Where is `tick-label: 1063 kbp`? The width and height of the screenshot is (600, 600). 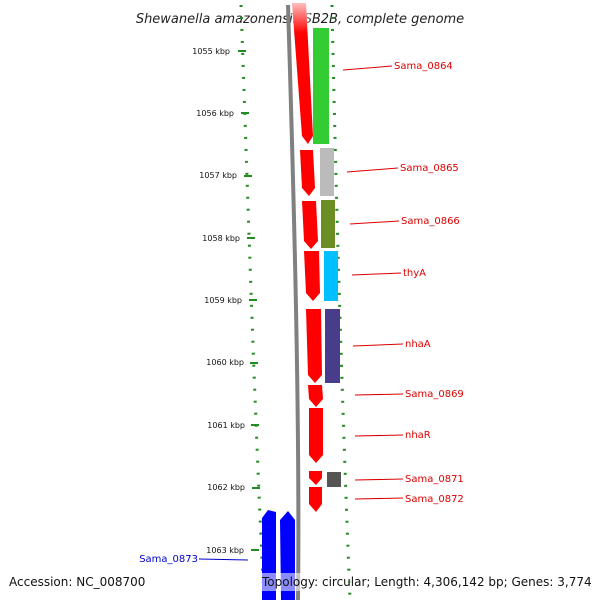
tick-label: 1063 kbp is located at coordinates (225, 550).